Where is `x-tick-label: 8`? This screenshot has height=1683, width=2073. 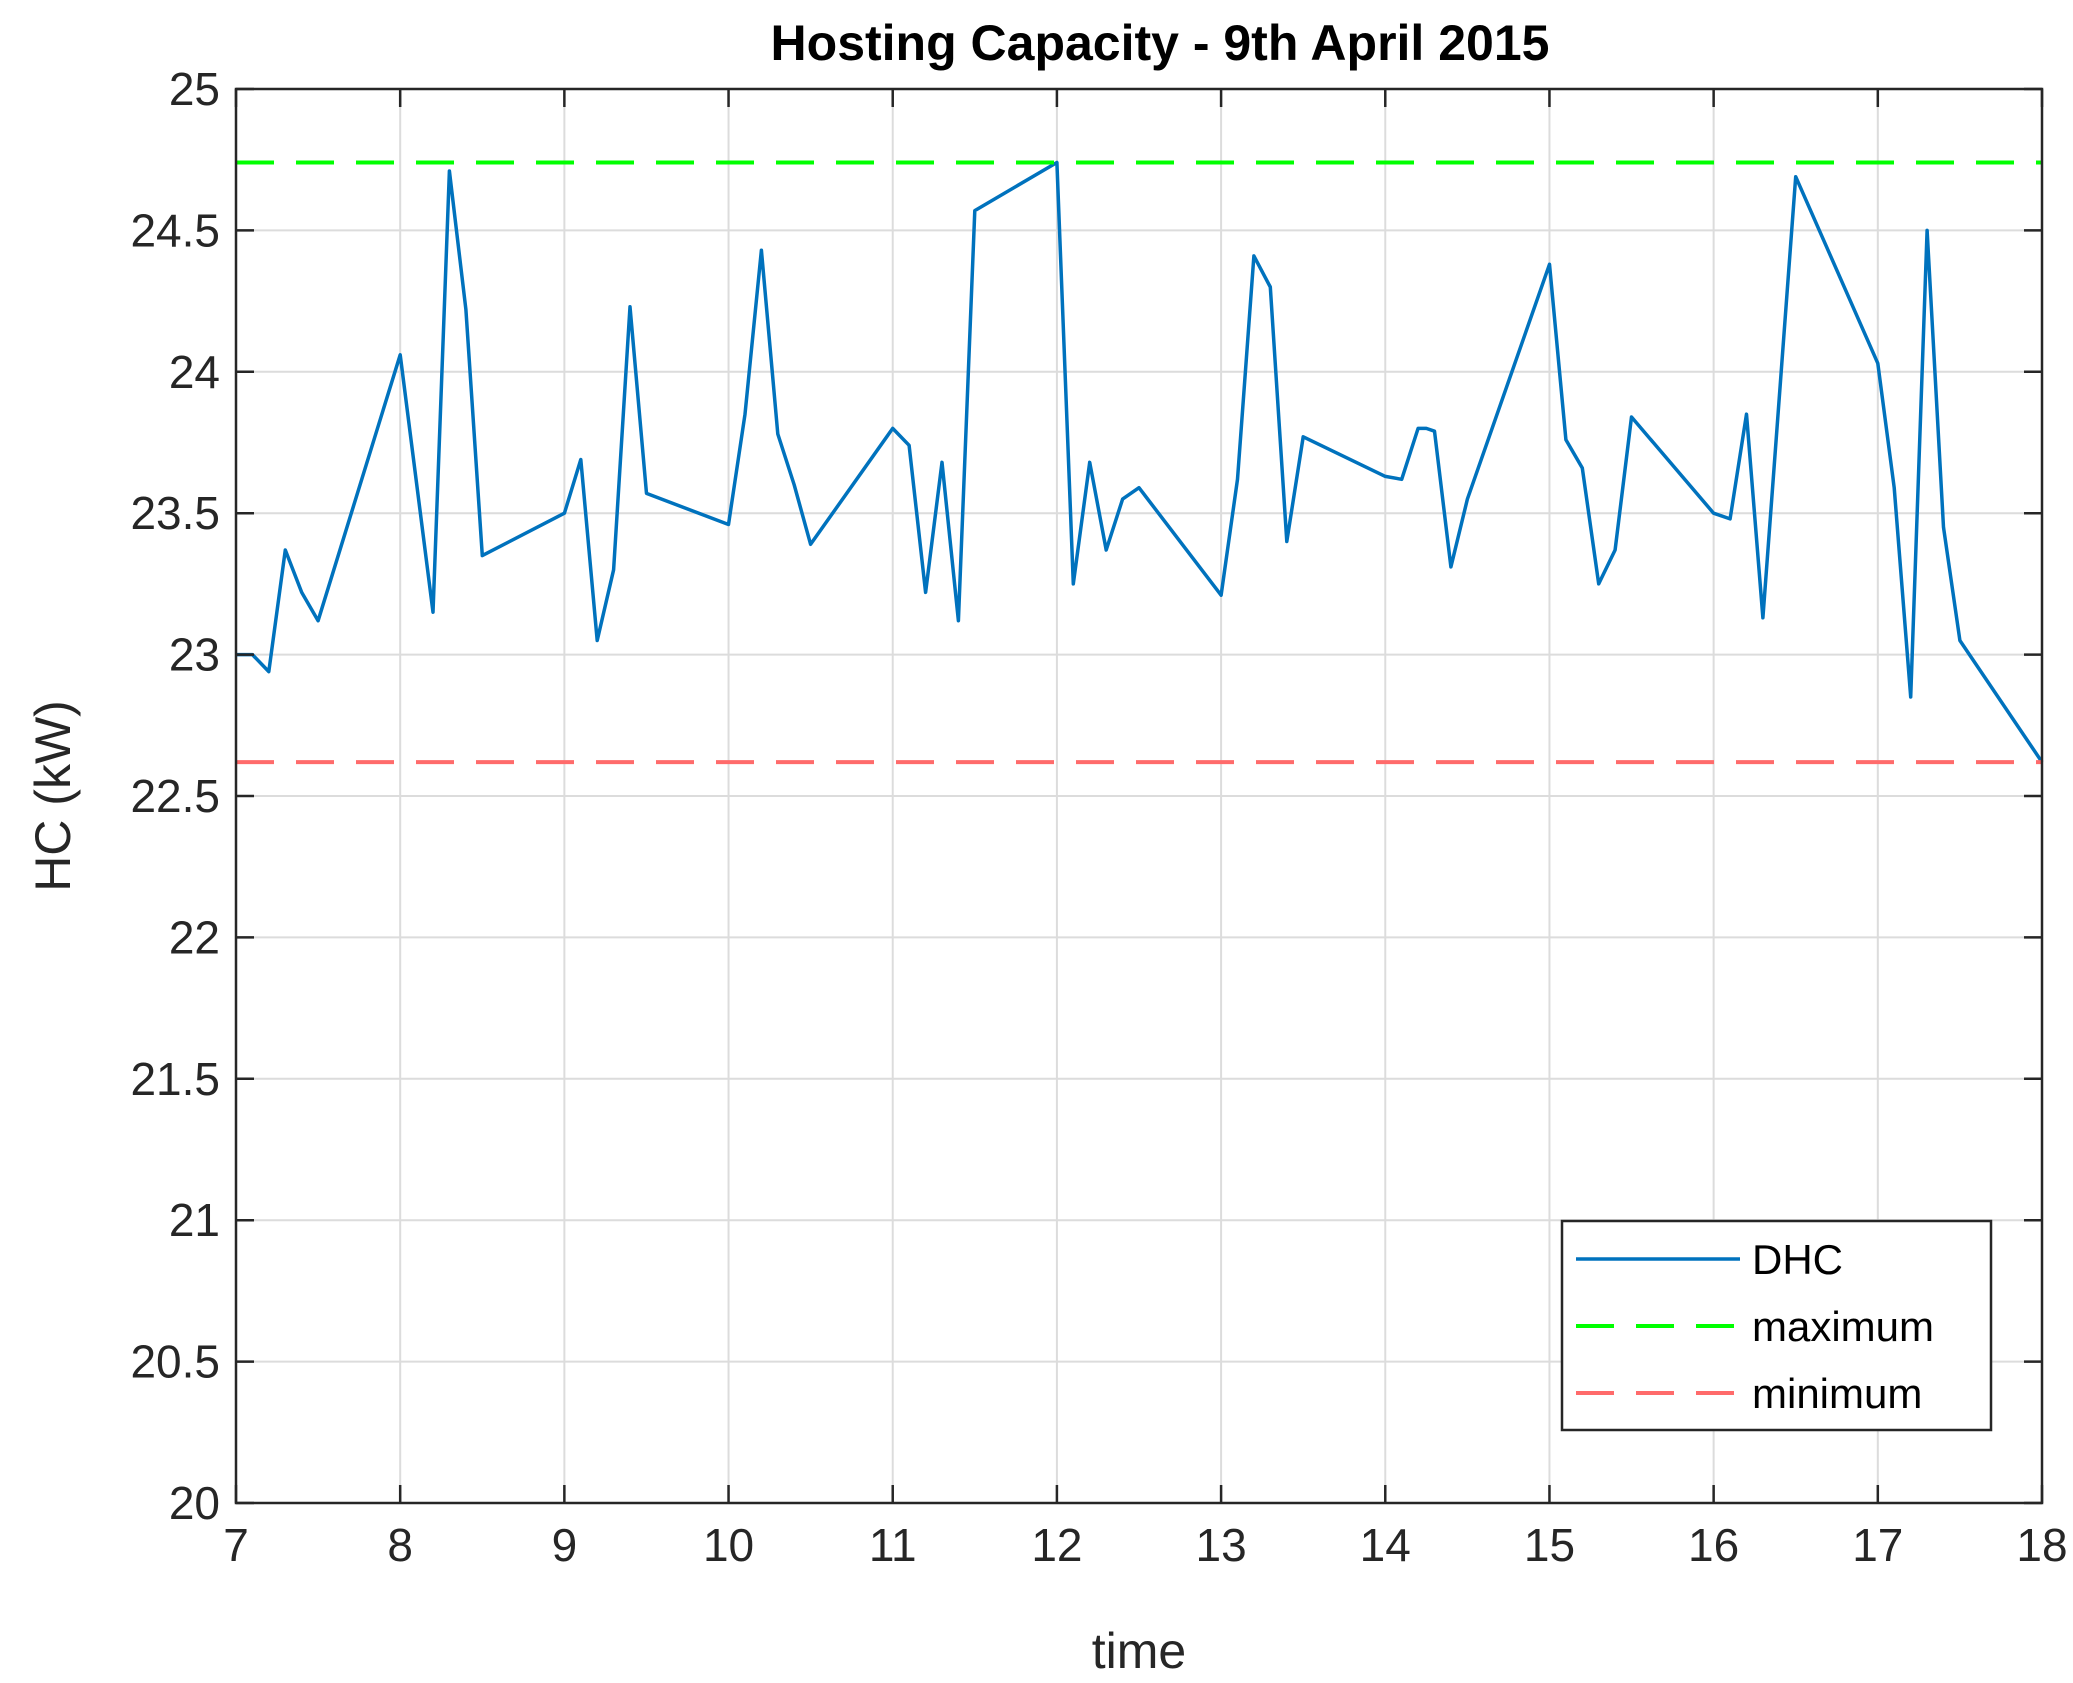
x-tick-label: 8 is located at coordinates (400, 1545).